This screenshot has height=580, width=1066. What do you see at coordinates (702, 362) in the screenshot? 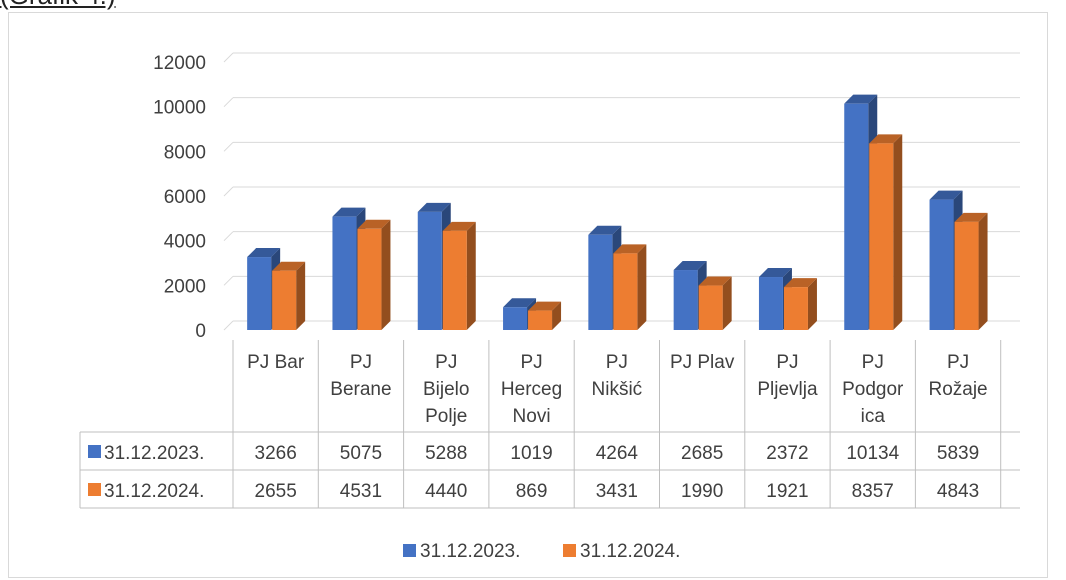
I see `x-category-label: PJ Plav` at bounding box center [702, 362].